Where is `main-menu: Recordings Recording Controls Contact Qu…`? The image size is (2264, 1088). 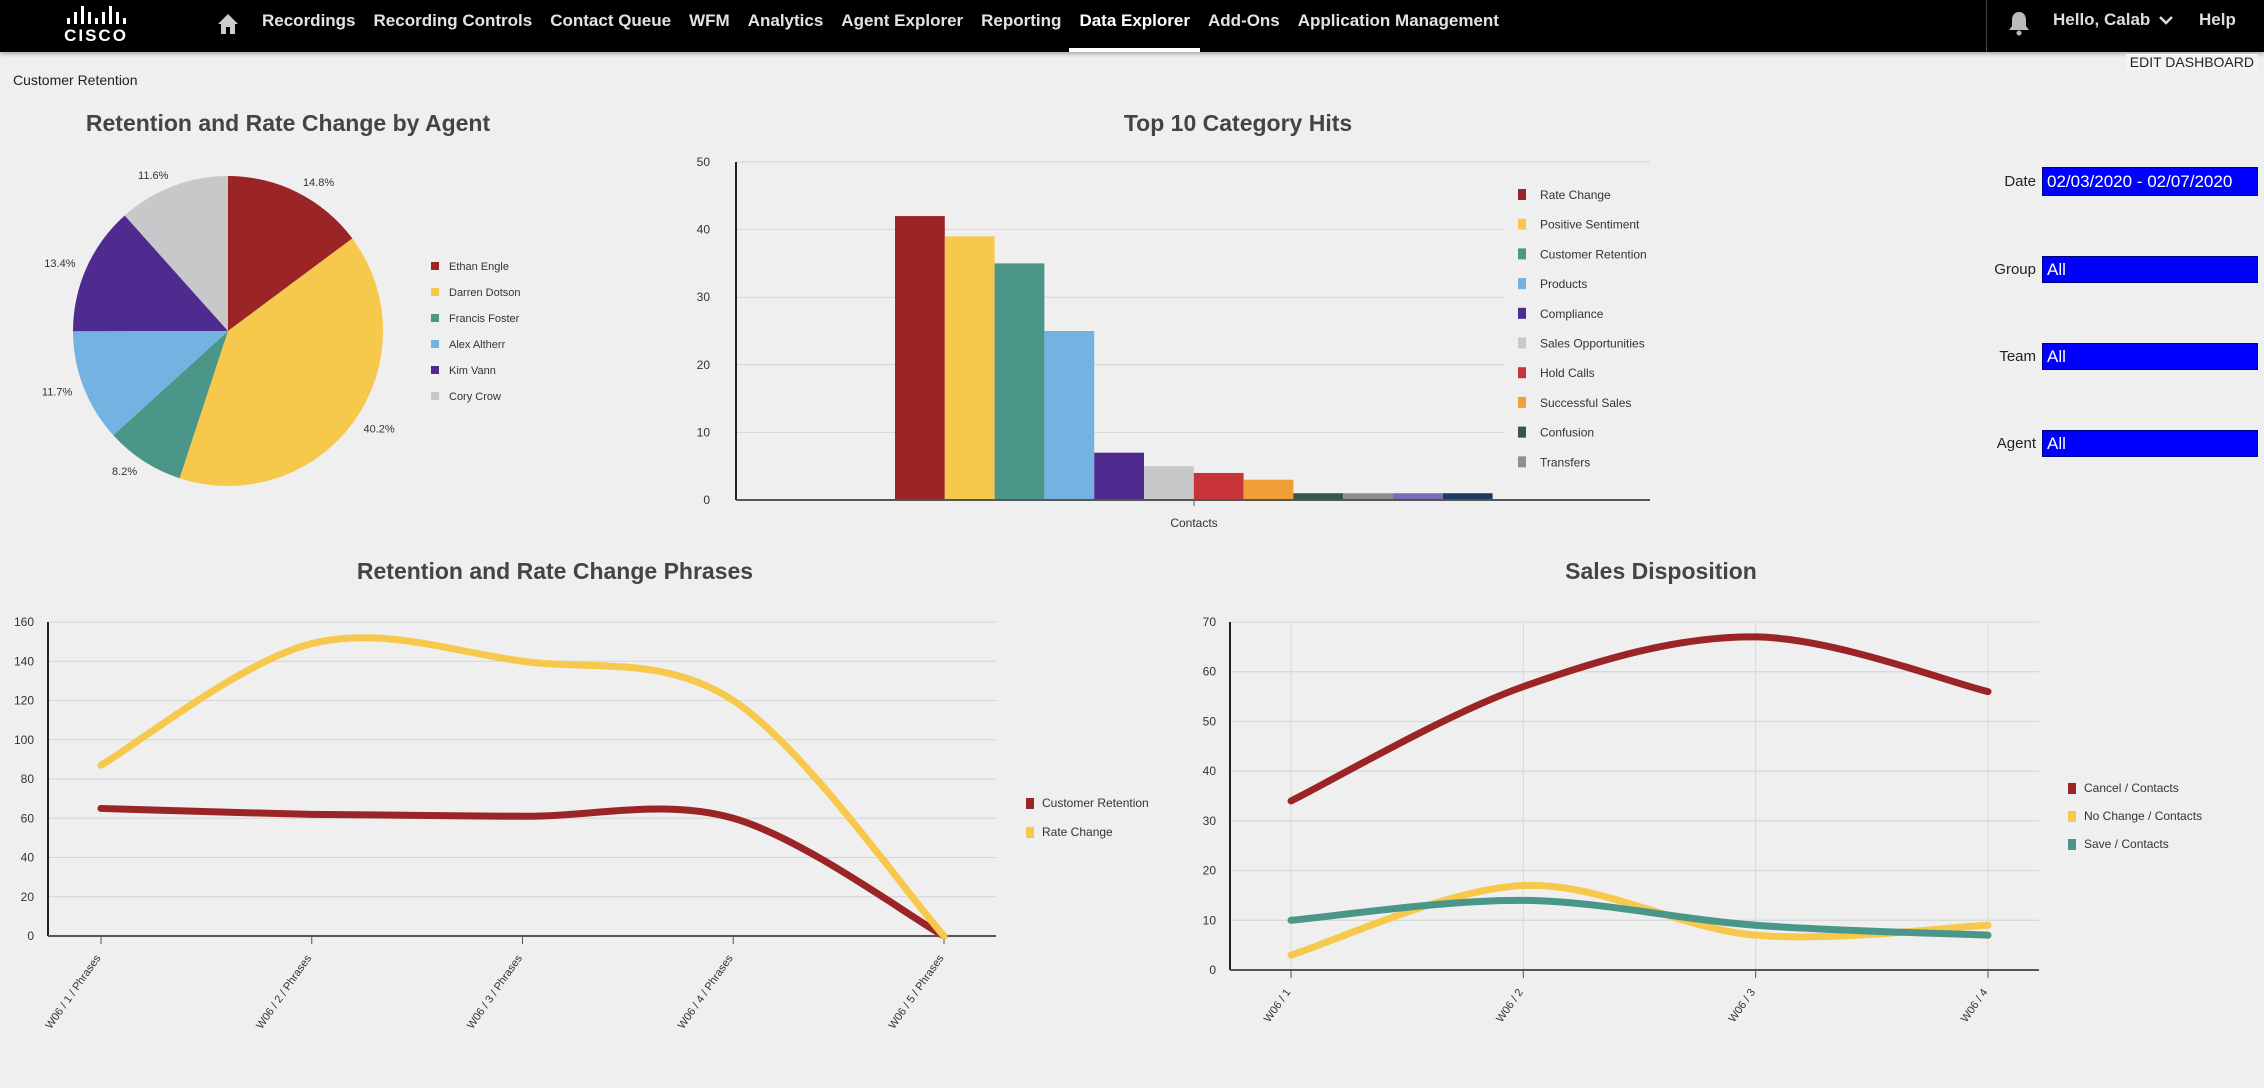
main-menu: Recordings Recording Controls Contact Qu… is located at coordinates (880, 26).